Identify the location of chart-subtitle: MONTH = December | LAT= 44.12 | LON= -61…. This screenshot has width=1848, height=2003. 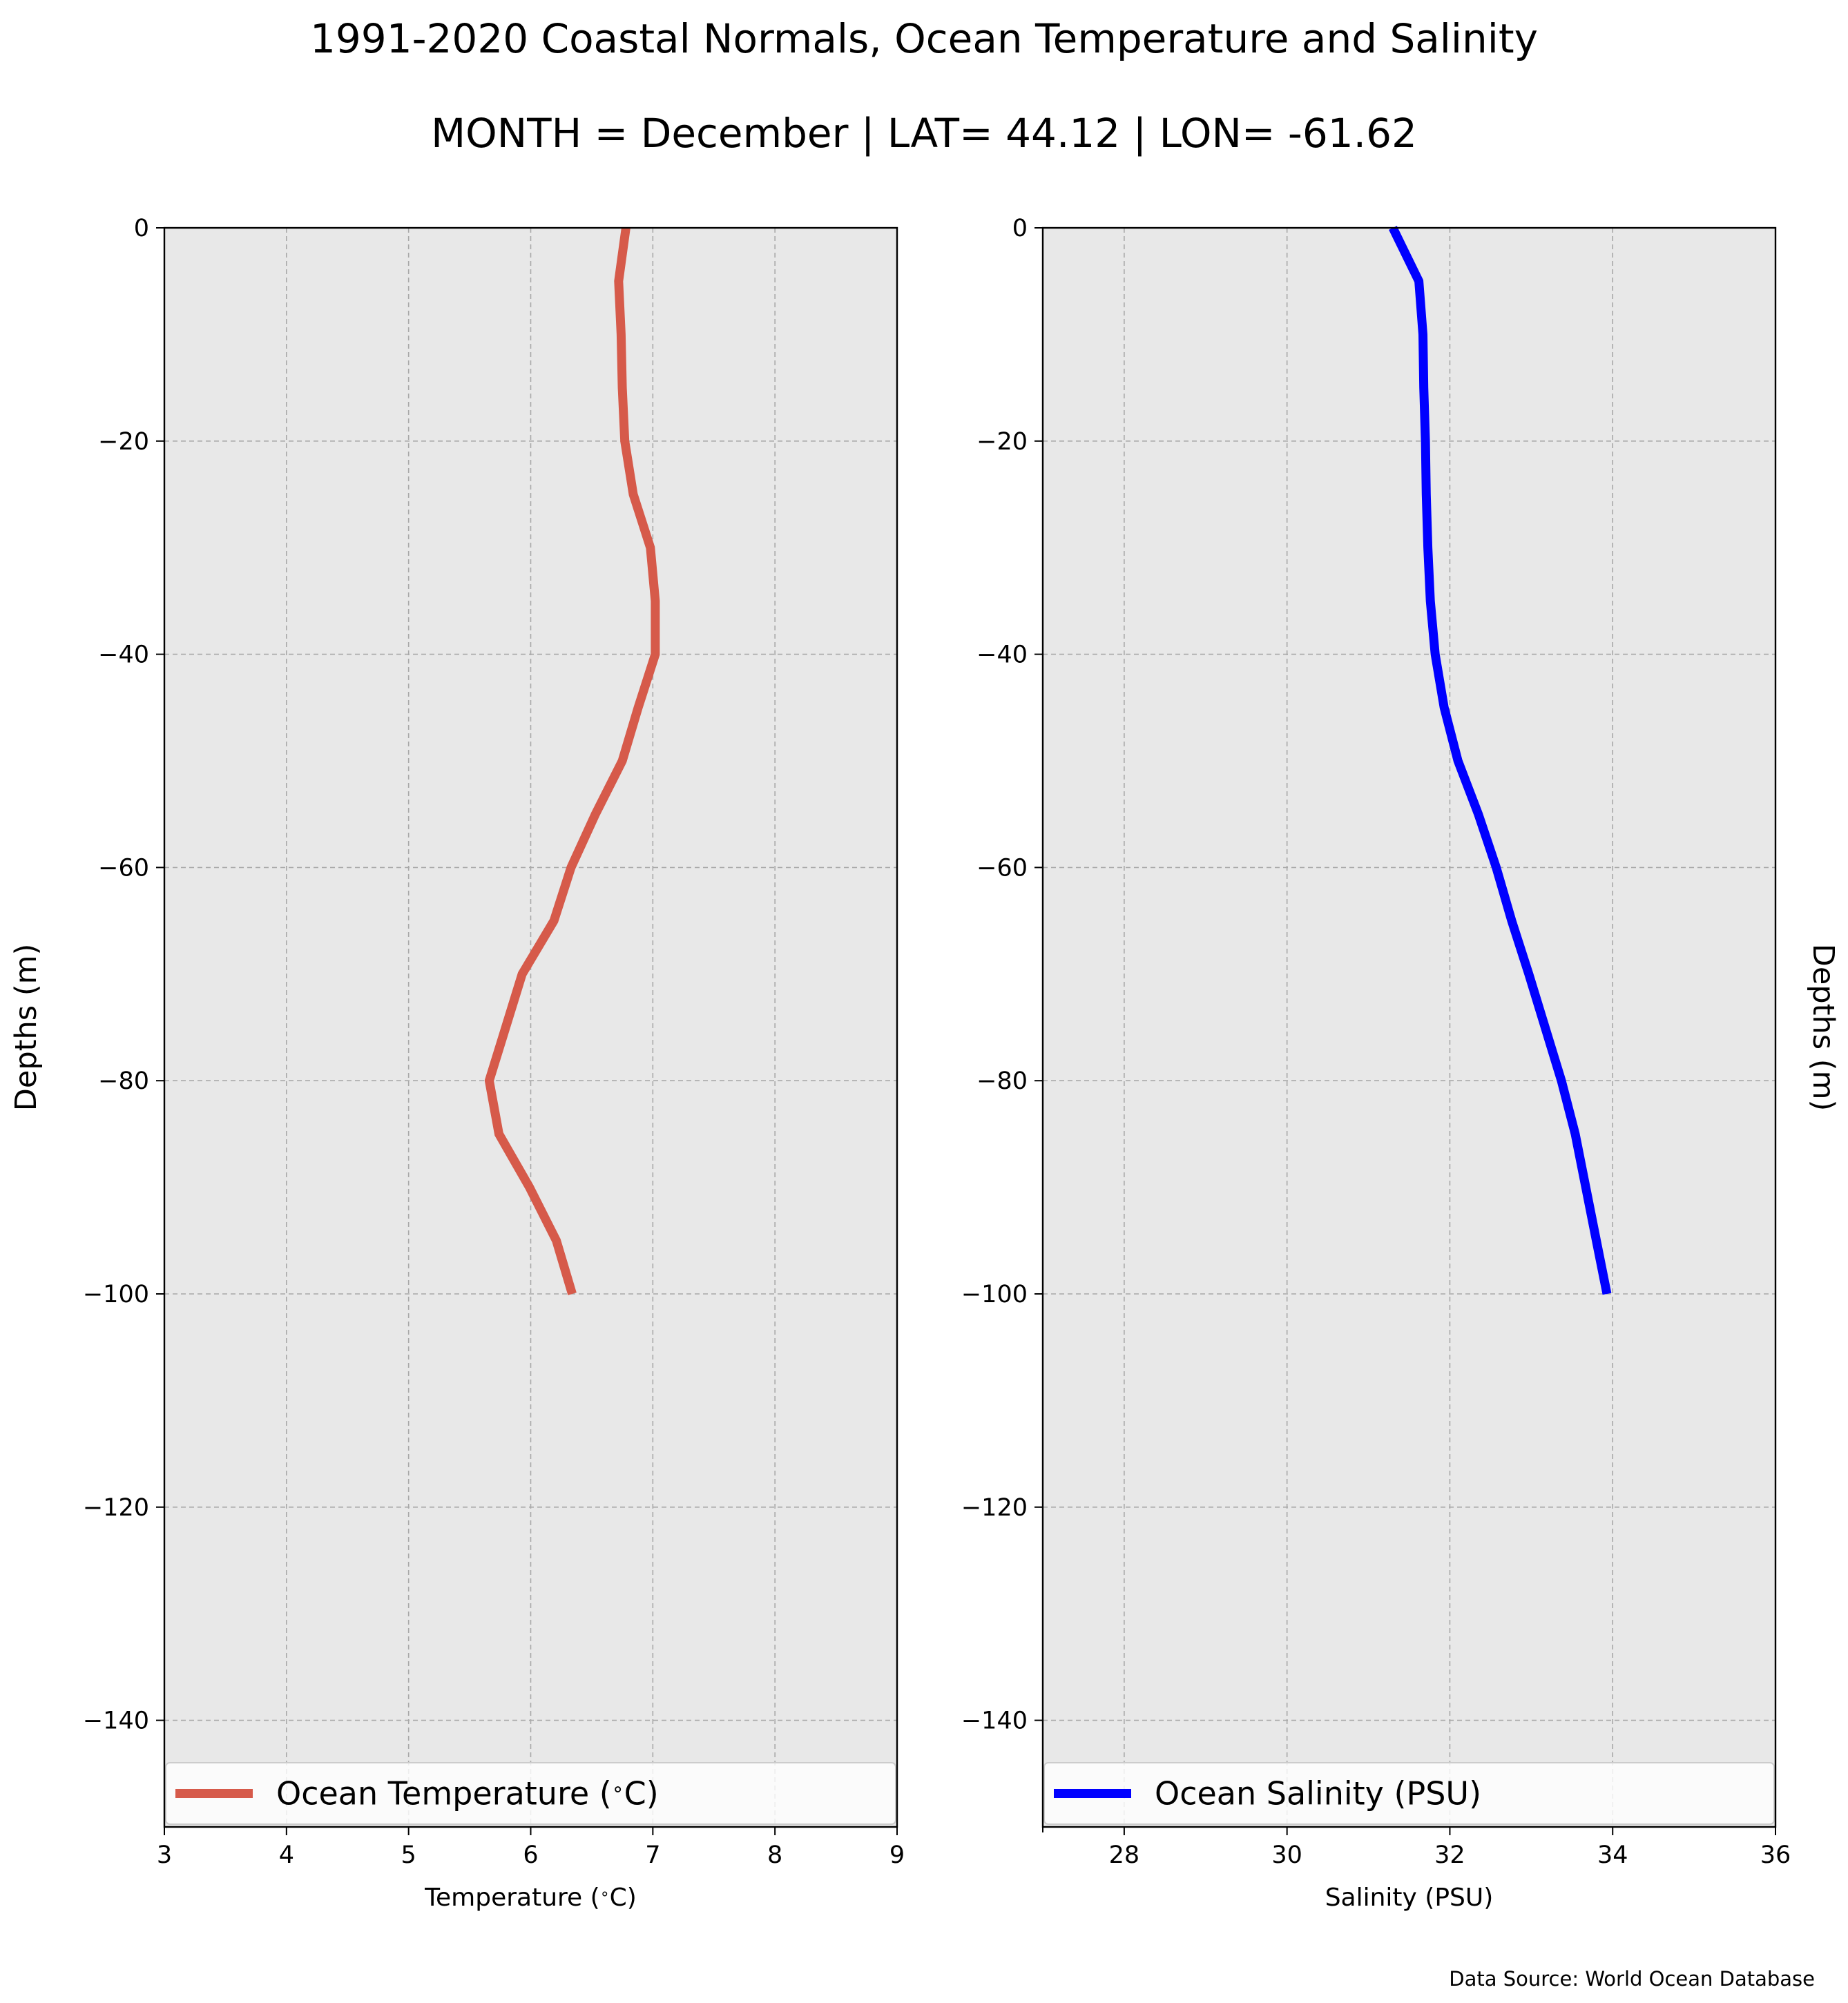
(924, 133).